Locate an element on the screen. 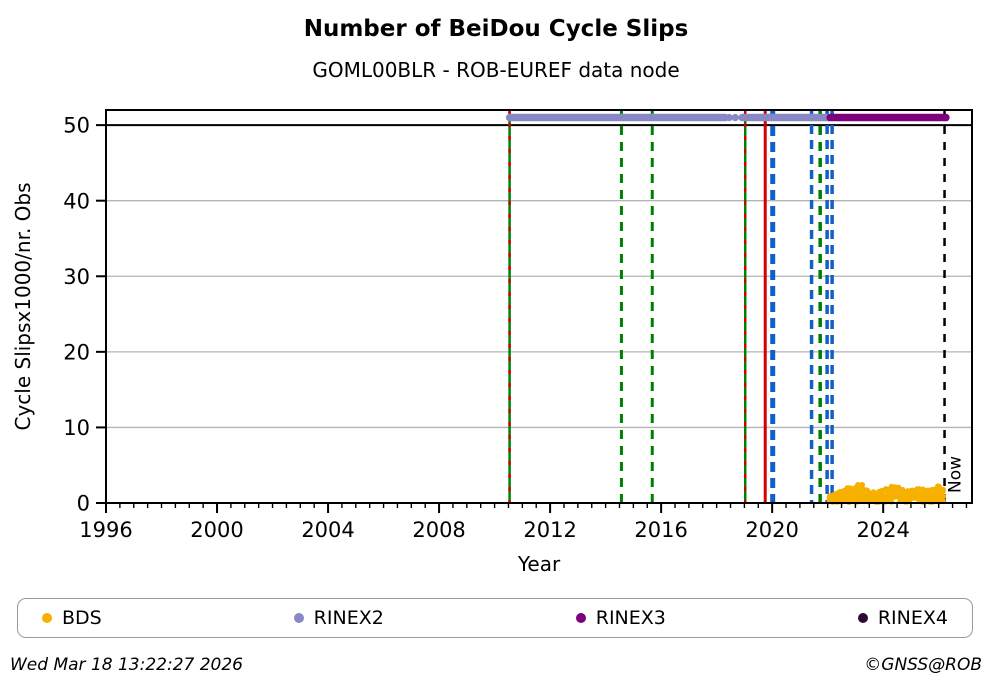  x-tick-label: 2000 is located at coordinates (216, 530).